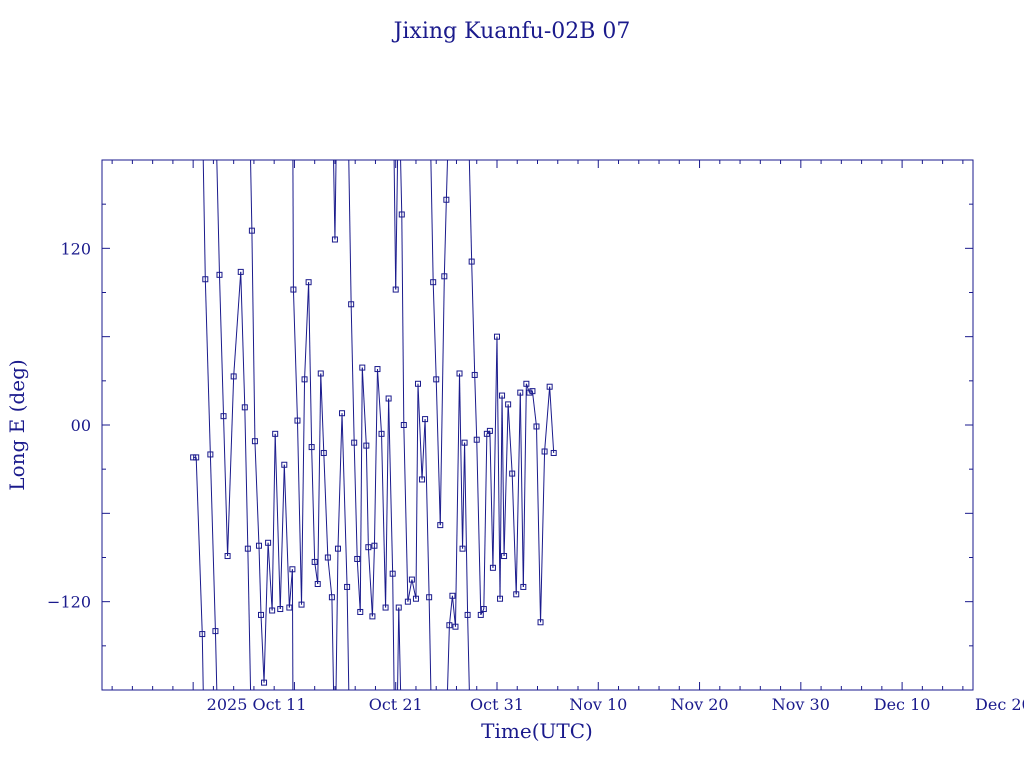 This screenshot has width=1024, height=768. I want to click on x-tick-label: Nov 20, so click(699, 704).